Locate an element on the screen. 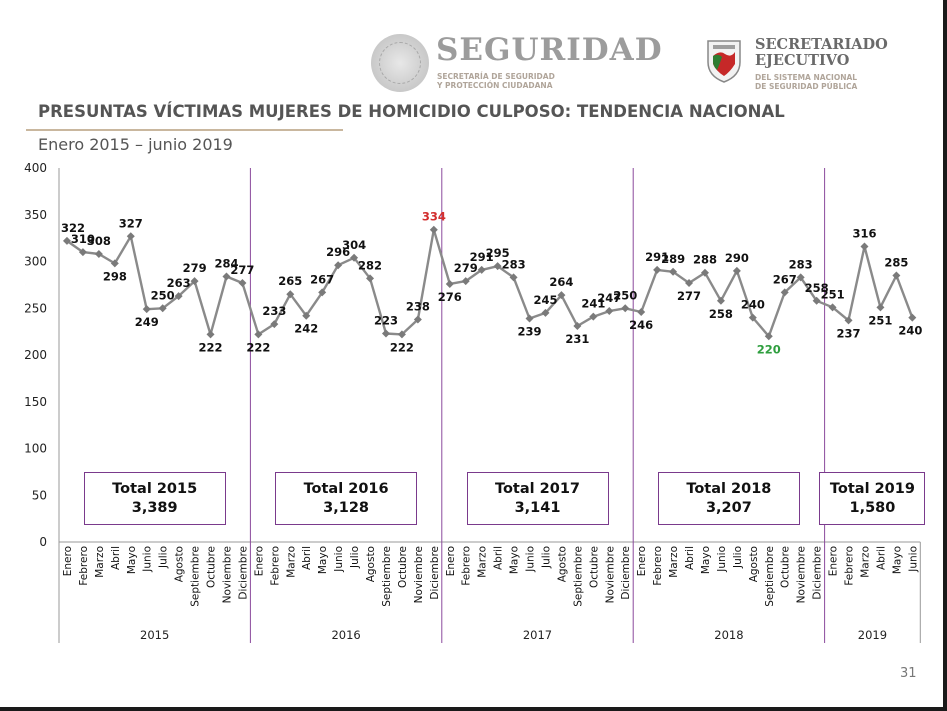  total-box-value: 3,141 is located at coordinates (537, 507).